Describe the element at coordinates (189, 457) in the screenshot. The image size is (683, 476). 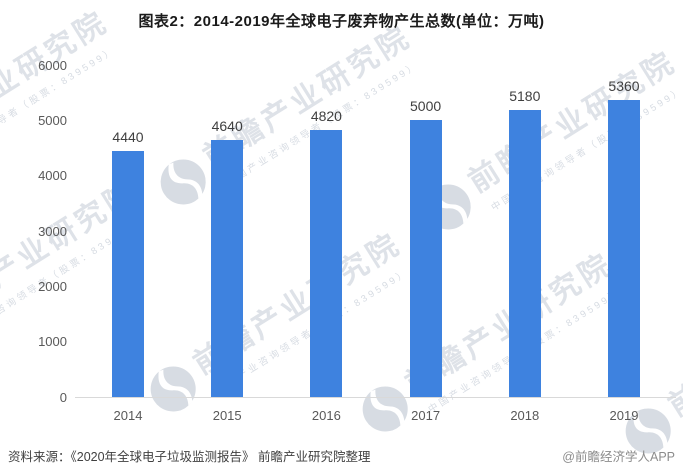
I see `source-note: 资料来源：《2020年全球电子垃圾监测报告》 前瞻产业研究院整理` at that location.